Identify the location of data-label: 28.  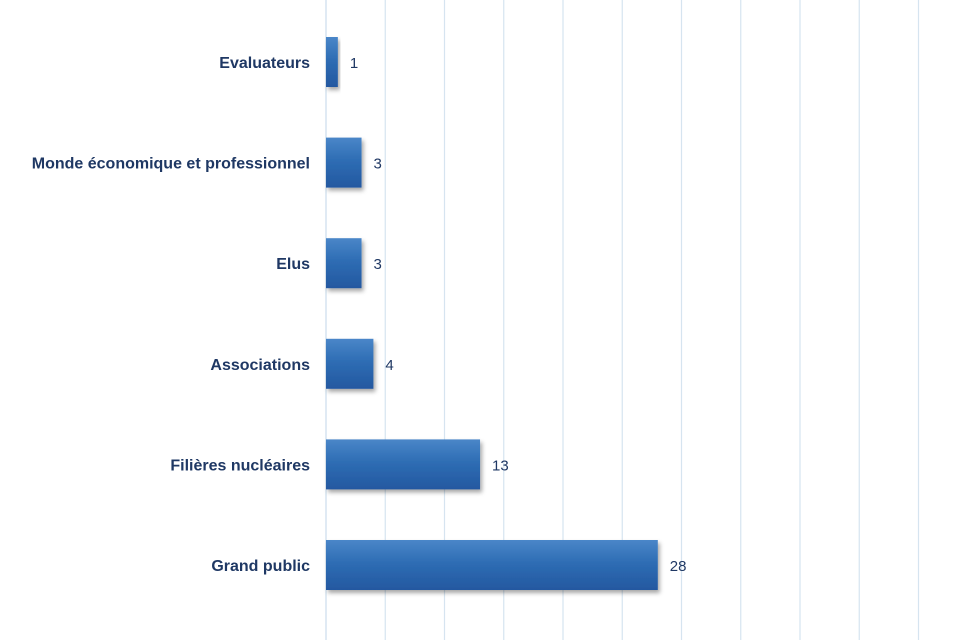
(678, 566).